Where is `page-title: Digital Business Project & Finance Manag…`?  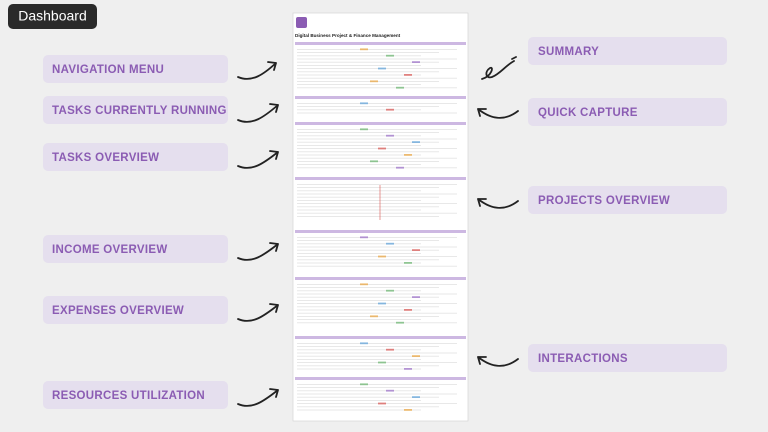 page-title: Digital Business Project & Finance Manag… is located at coordinates (348, 35).